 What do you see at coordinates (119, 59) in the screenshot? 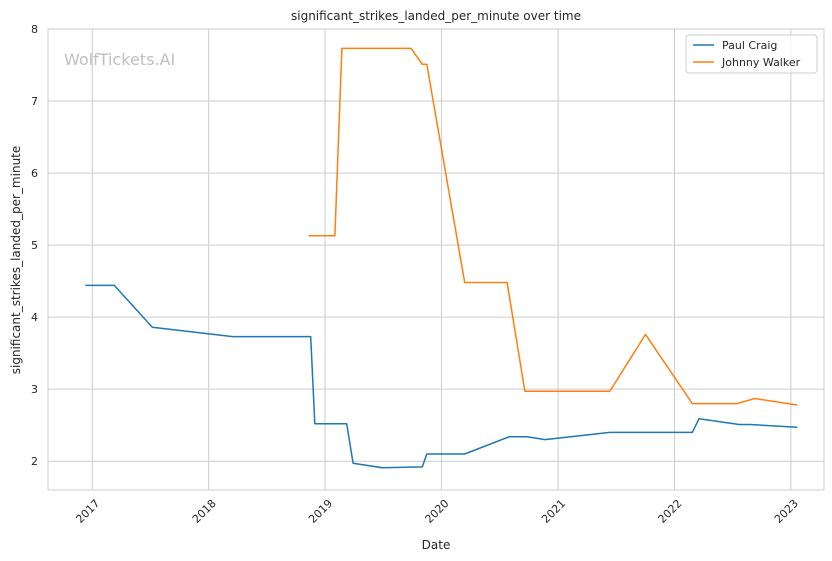
I see `watermark: WolfTickets.AI` at bounding box center [119, 59].